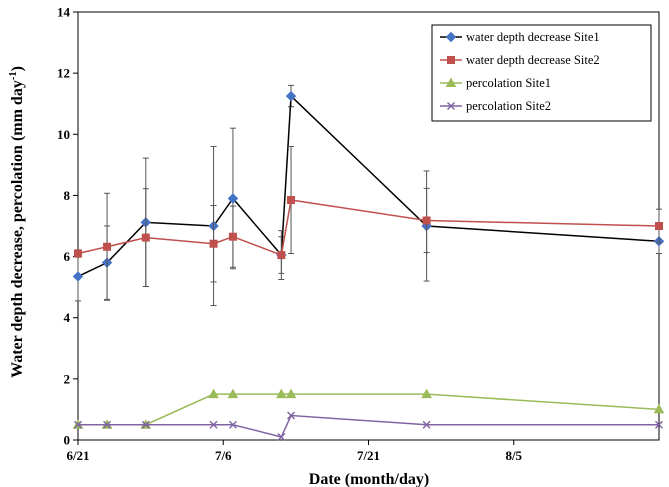 The image size is (669, 487). I want to click on legend-label: water depth decrease Site2, so click(533, 60).